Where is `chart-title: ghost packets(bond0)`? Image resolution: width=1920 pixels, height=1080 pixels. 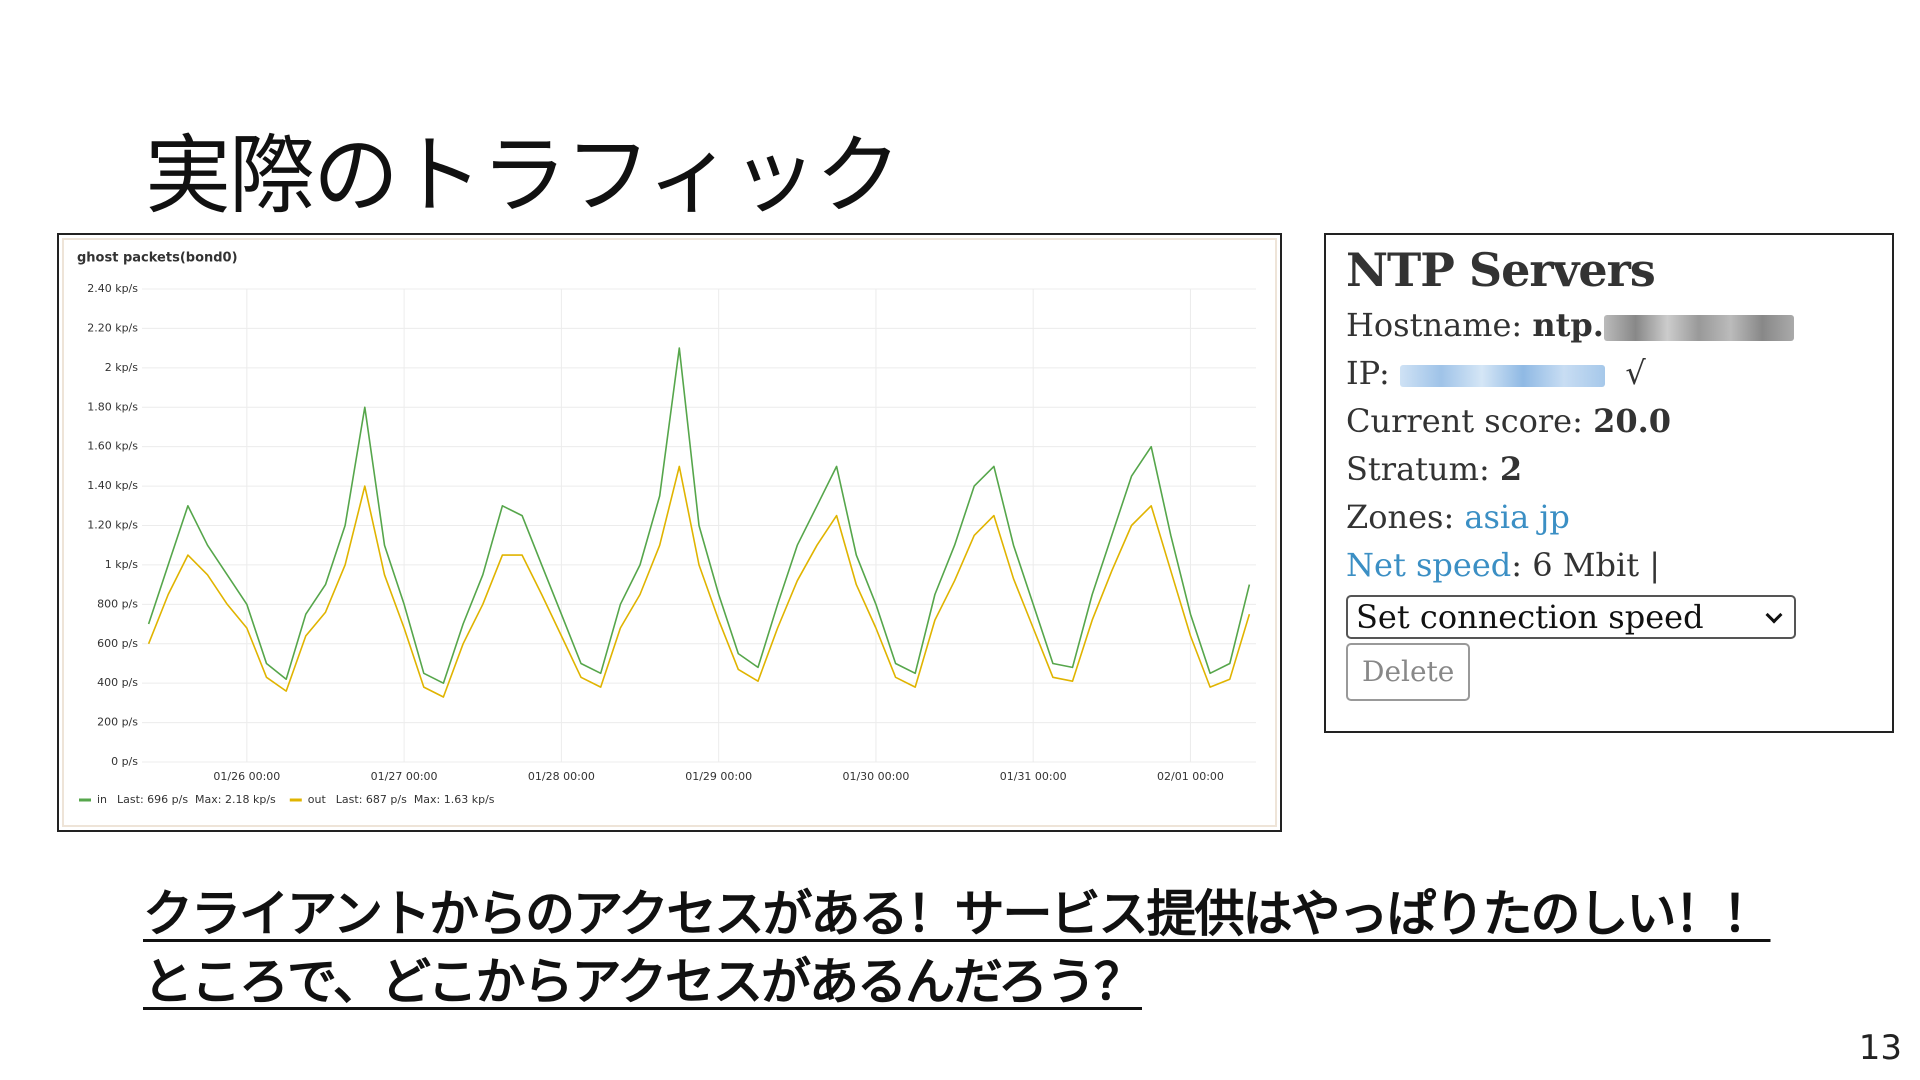
chart-title: ghost packets(bond0) is located at coordinates (157, 258).